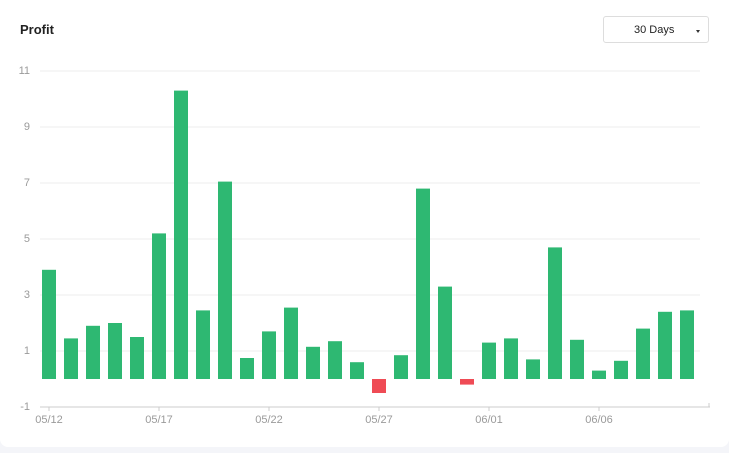  Describe the element at coordinates (599, 420) in the screenshot. I see `x-tick-label: 06/06` at that location.